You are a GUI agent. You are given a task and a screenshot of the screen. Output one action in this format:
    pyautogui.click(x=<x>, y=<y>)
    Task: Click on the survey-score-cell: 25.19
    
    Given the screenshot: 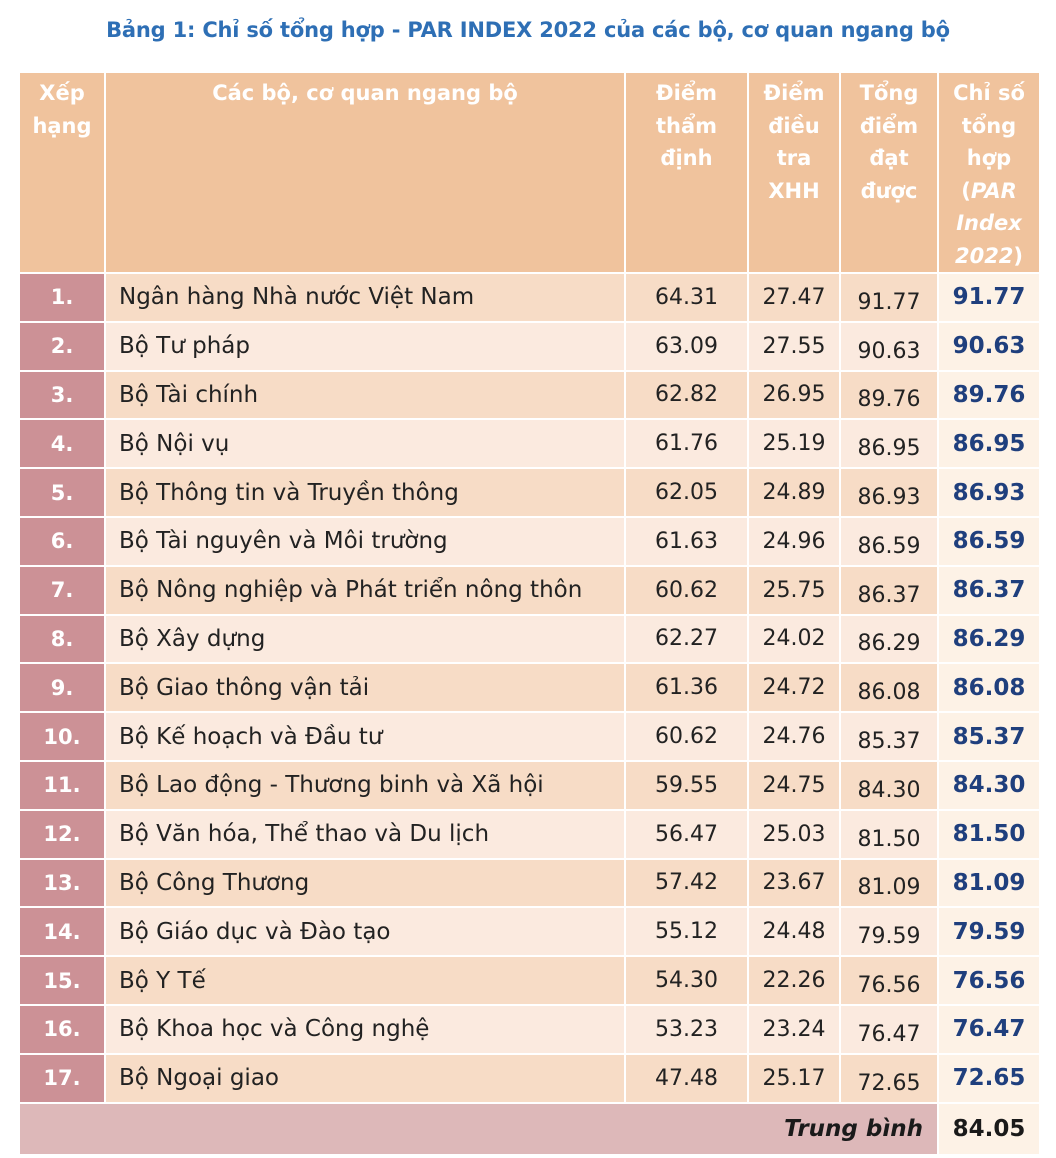 What is the action you would take?
    pyautogui.click(x=794, y=444)
    